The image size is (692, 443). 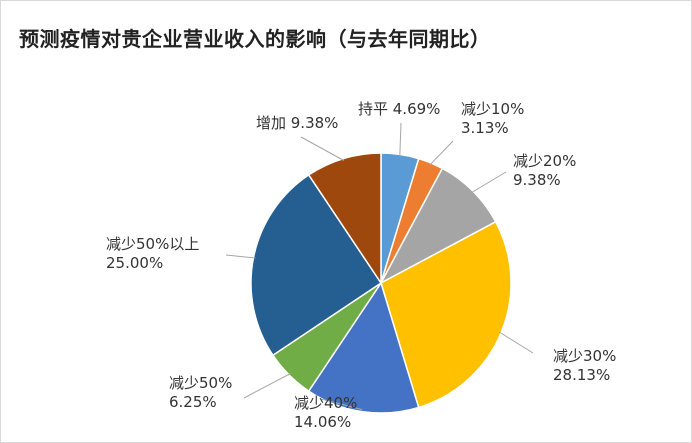 What do you see at coordinates (200, 392) in the screenshot?
I see `slice-label: 减少50% 6.25%` at bounding box center [200, 392].